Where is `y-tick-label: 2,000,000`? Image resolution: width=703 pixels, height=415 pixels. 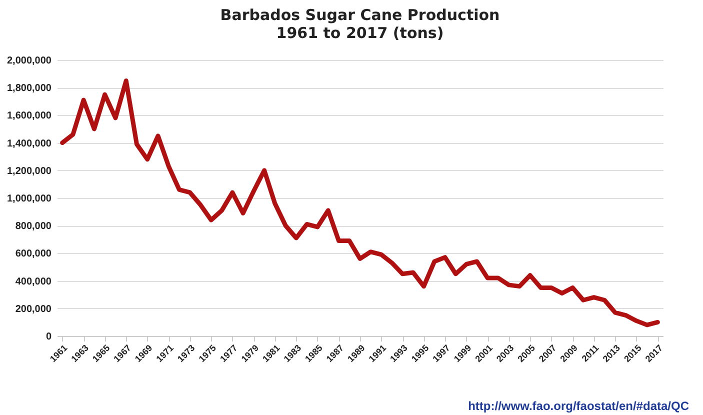 y-tick-label: 2,000,000 is located at coordinates (29, 61).